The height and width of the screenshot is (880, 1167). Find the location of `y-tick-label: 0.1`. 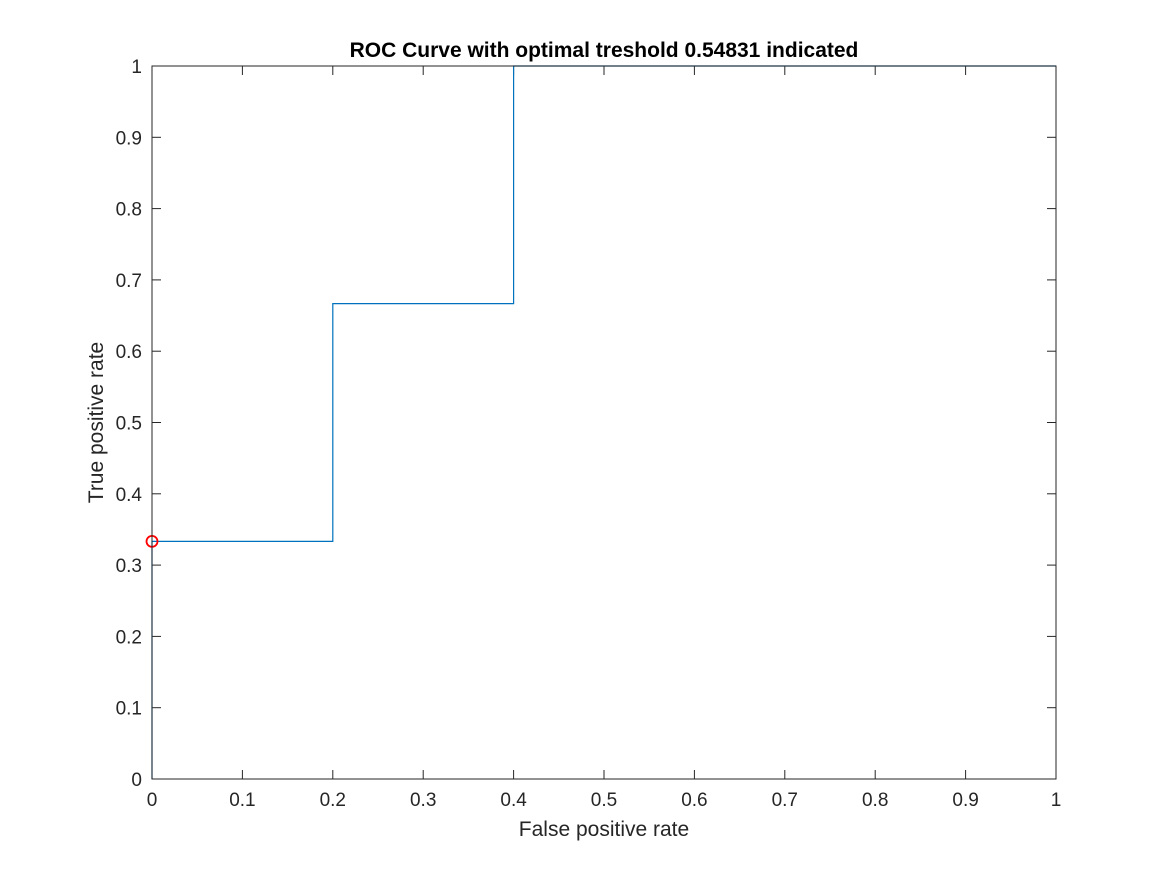

y-tick-label: 0.1 is located at coordinates (129, 709).